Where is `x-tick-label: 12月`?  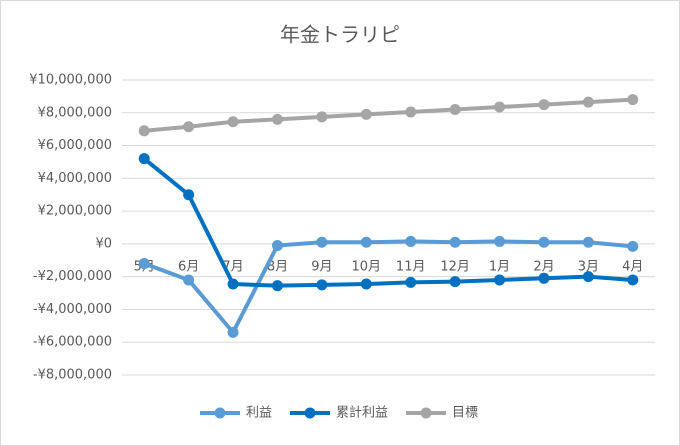
x-tick-label: 12月 is located at coordinates (455, 266).